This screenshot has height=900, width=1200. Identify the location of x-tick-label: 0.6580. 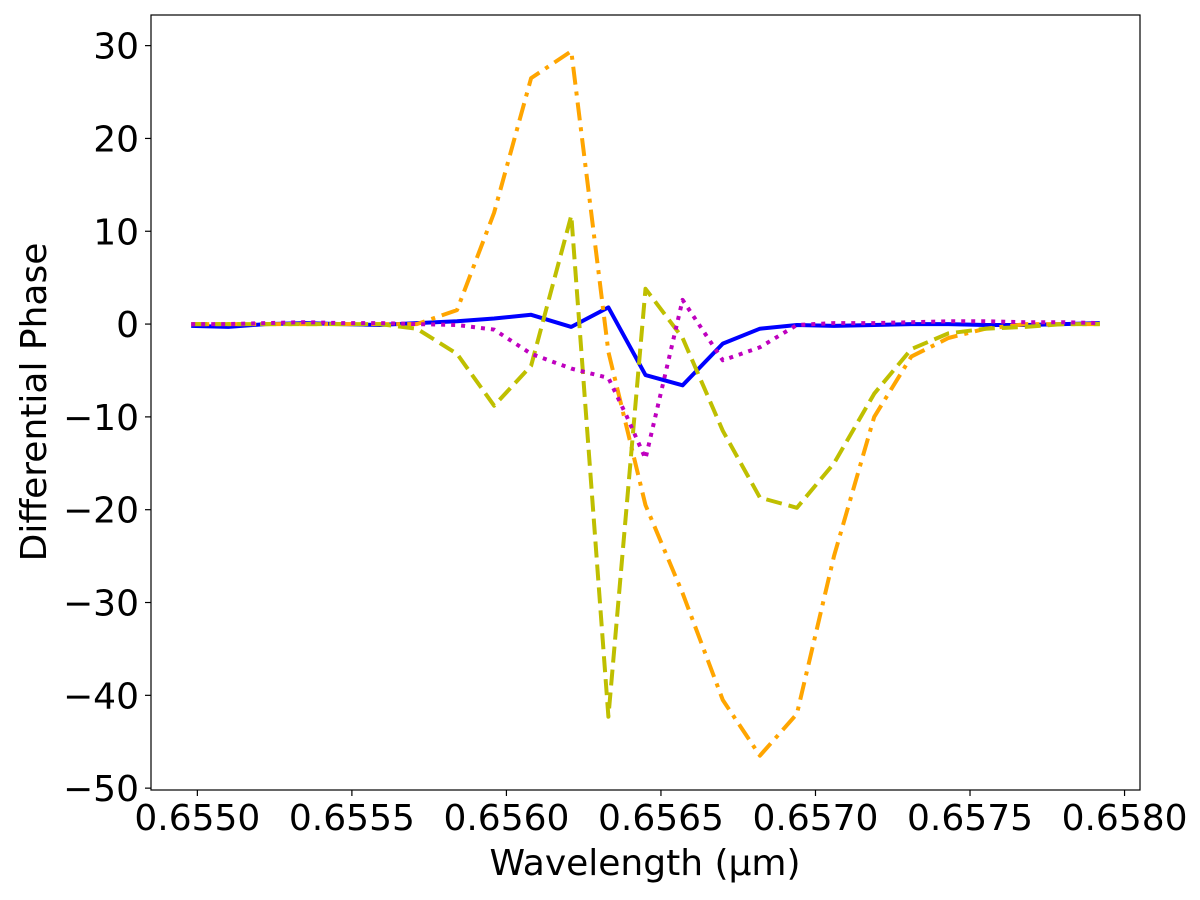
(1125, 818).